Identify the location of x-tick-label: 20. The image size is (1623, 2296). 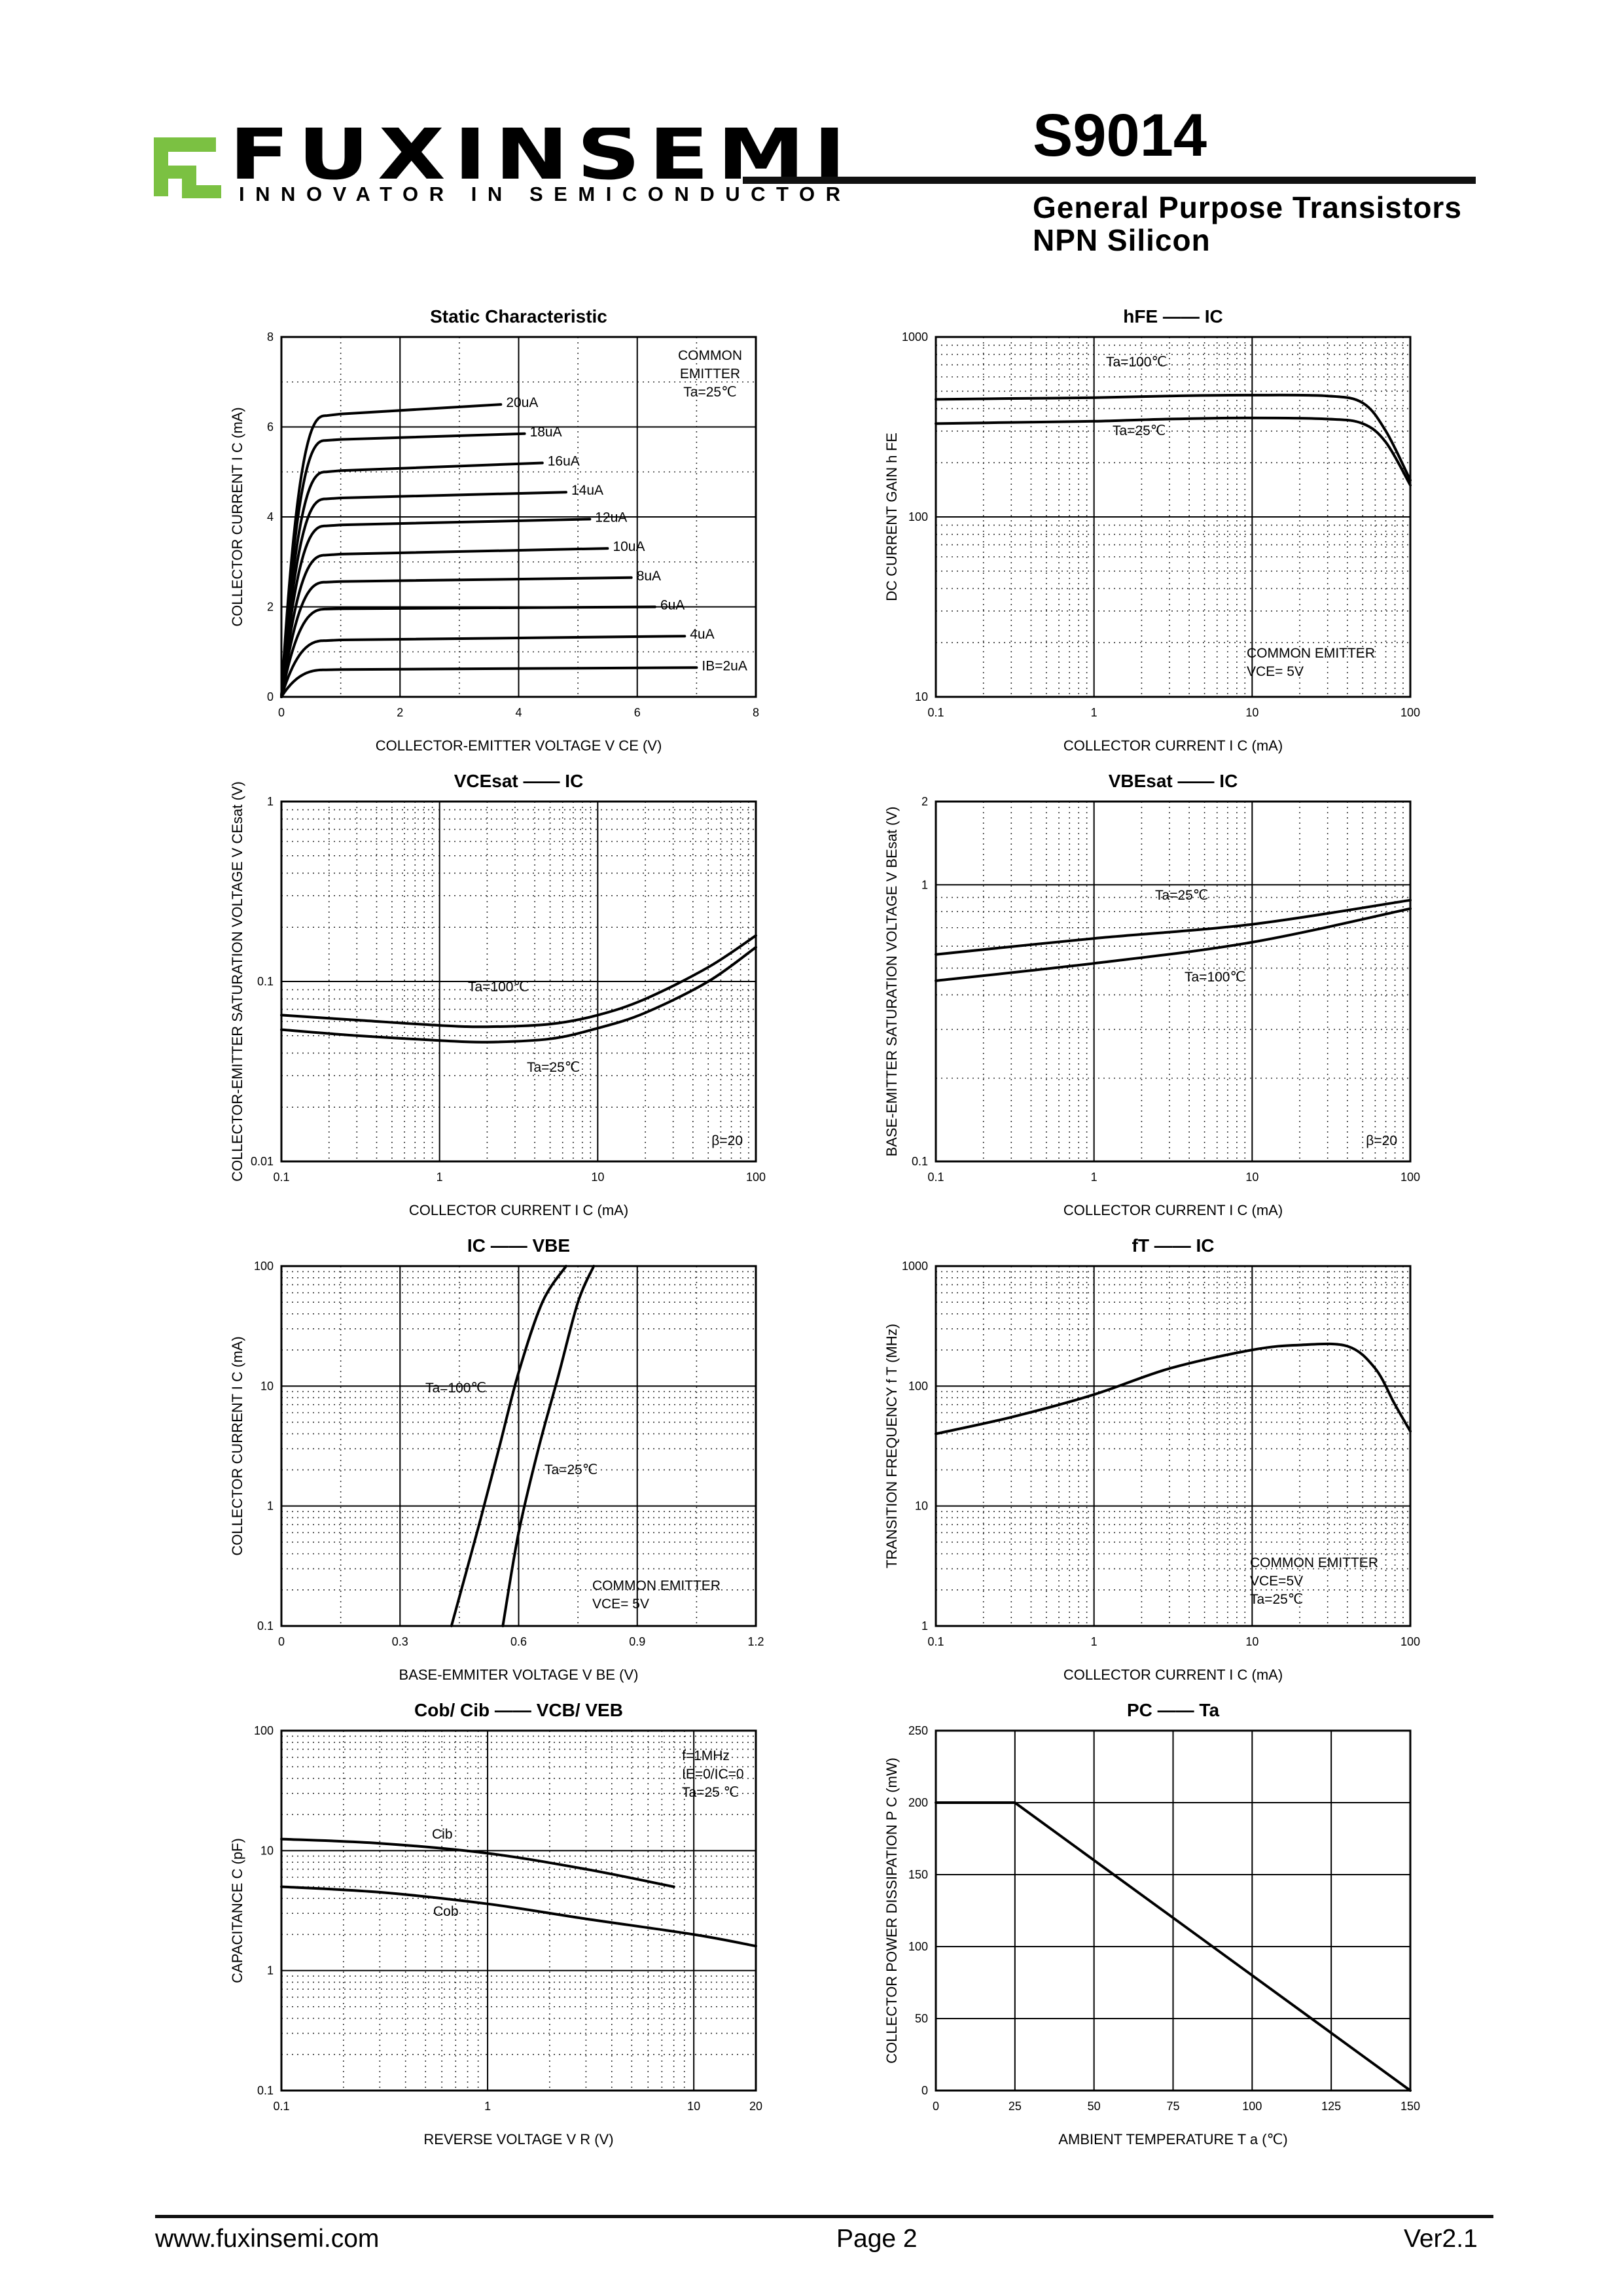
(755, 2107).